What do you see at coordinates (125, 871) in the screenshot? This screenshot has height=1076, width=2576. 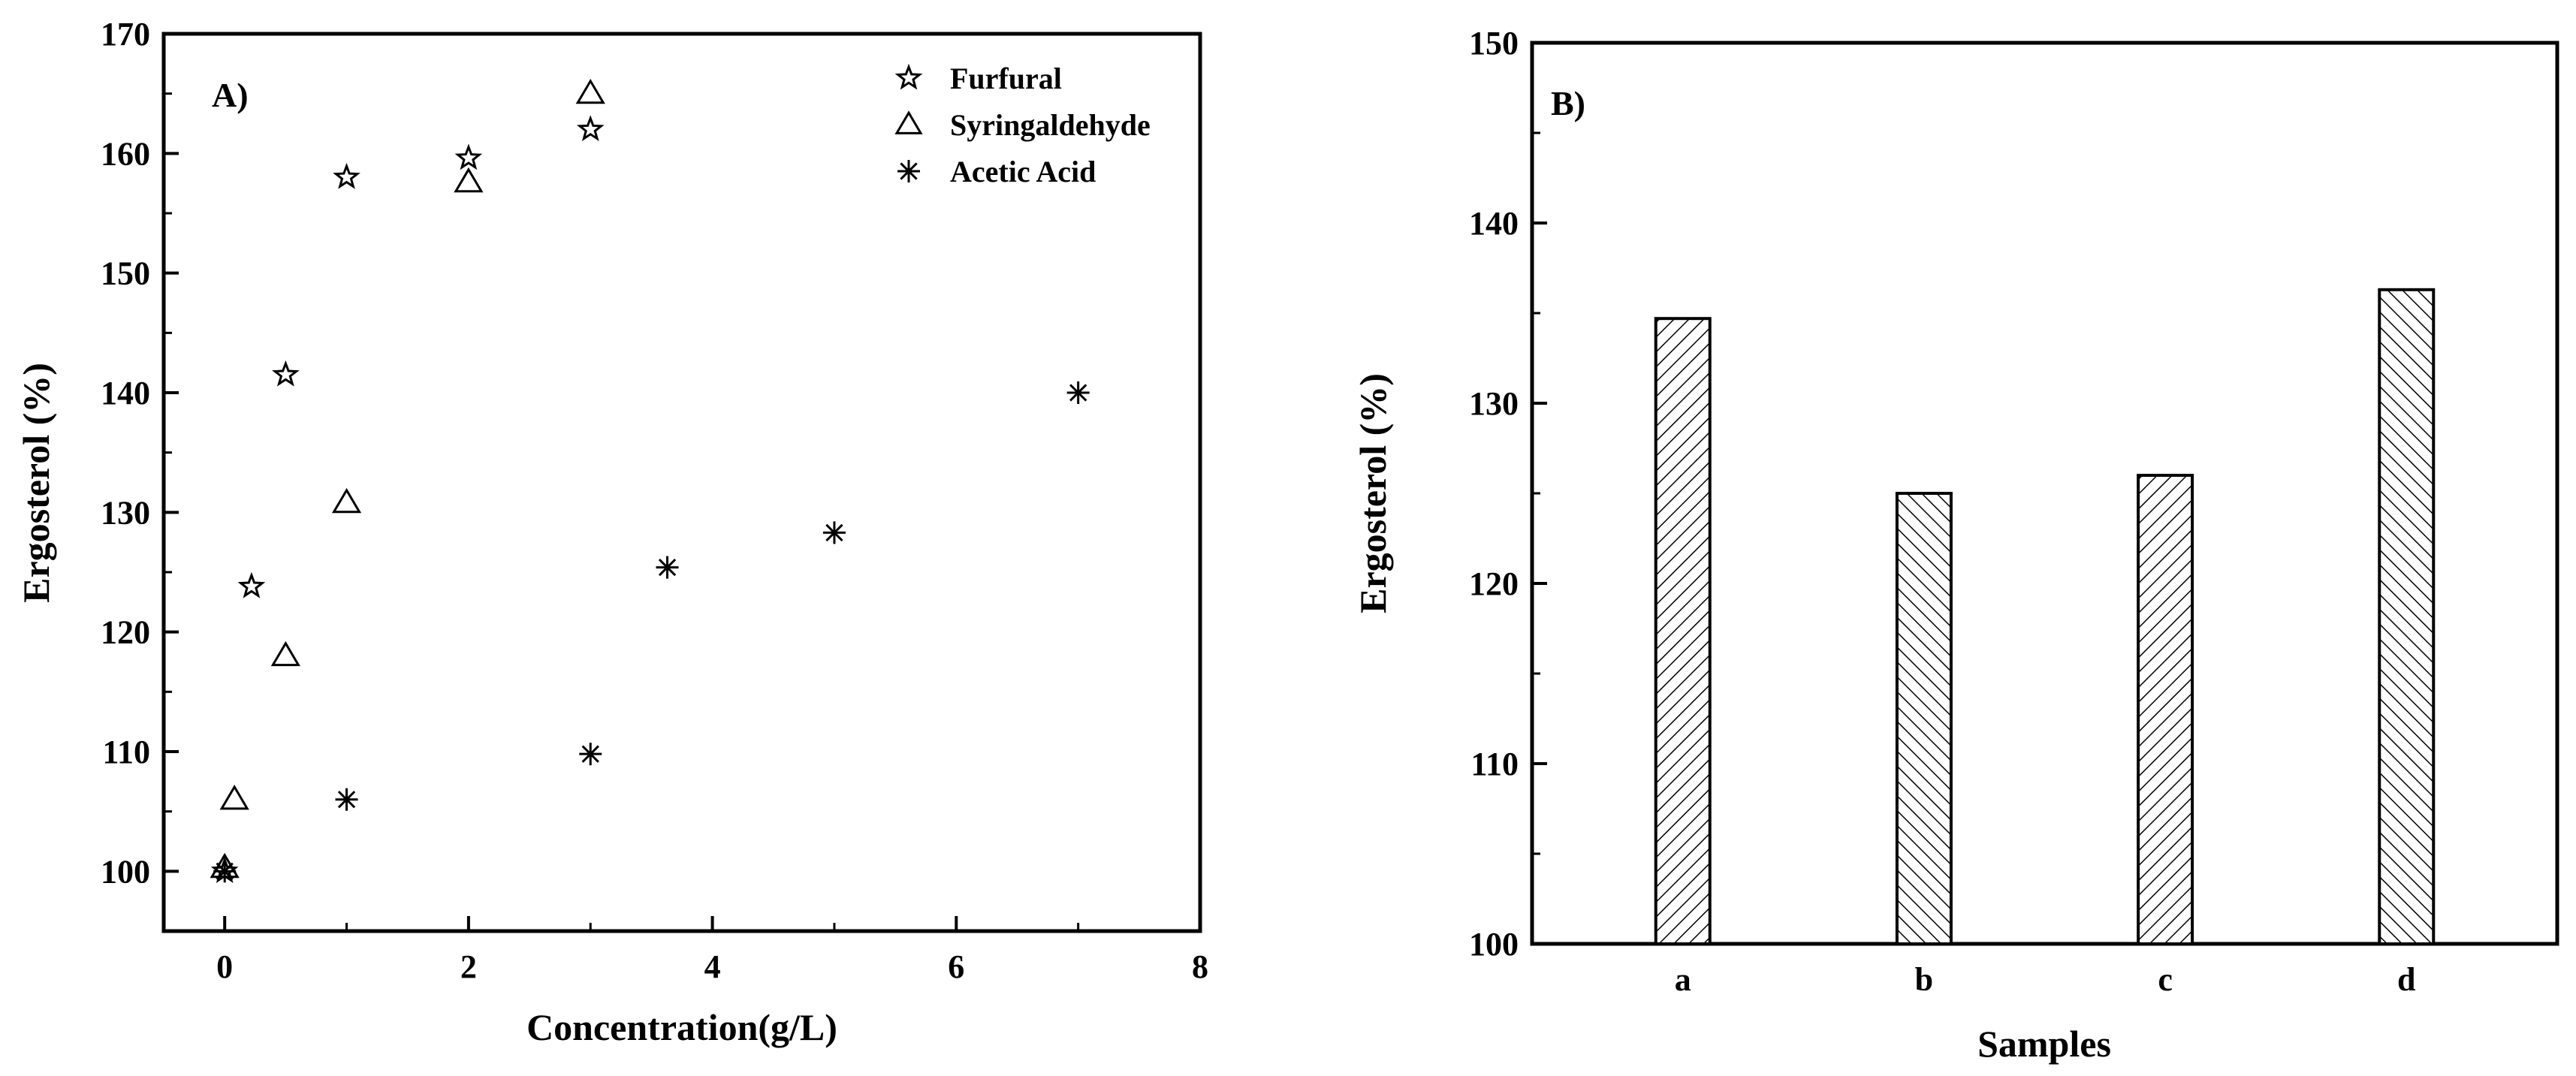 I see `panel-a-ytick-label: 100` at bounding box center [125, 871].